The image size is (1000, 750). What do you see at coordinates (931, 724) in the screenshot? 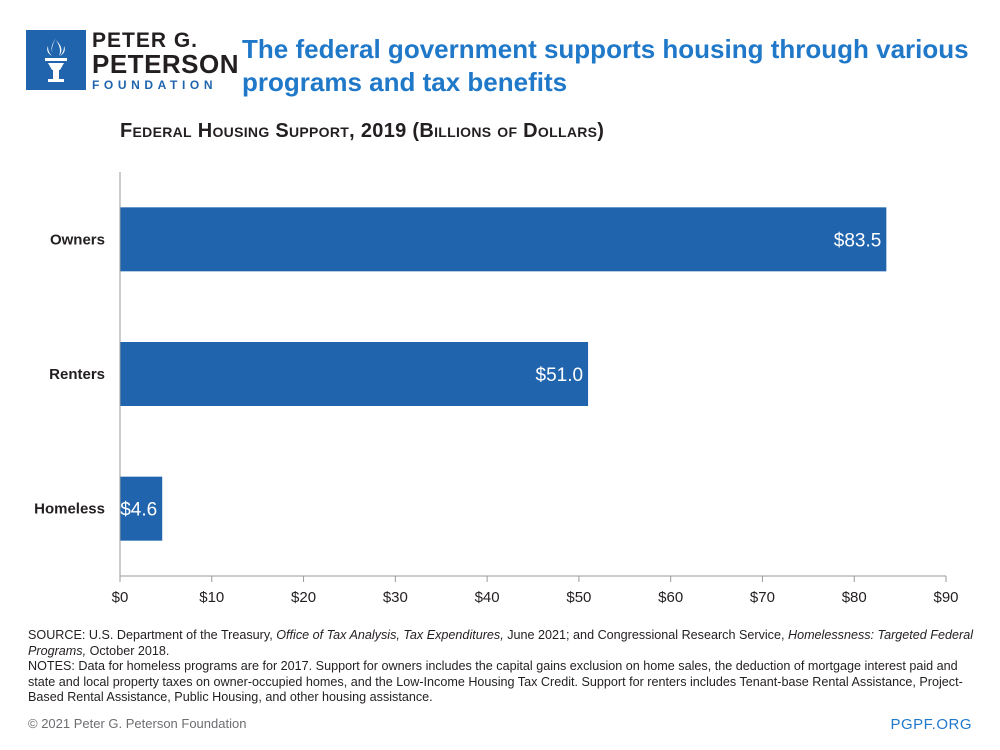
I see `site-link: PGPF.ORG` at bounding box center [931, 724].